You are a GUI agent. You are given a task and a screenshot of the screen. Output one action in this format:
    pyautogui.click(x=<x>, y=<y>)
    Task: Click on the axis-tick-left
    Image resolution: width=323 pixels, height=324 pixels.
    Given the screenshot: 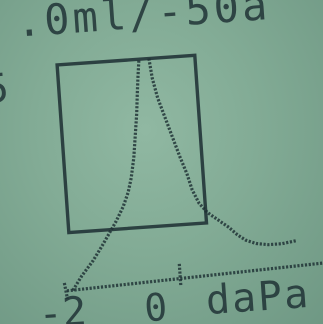 What is the action you would take?
    pyautogui.click(x=66, y=291)
    